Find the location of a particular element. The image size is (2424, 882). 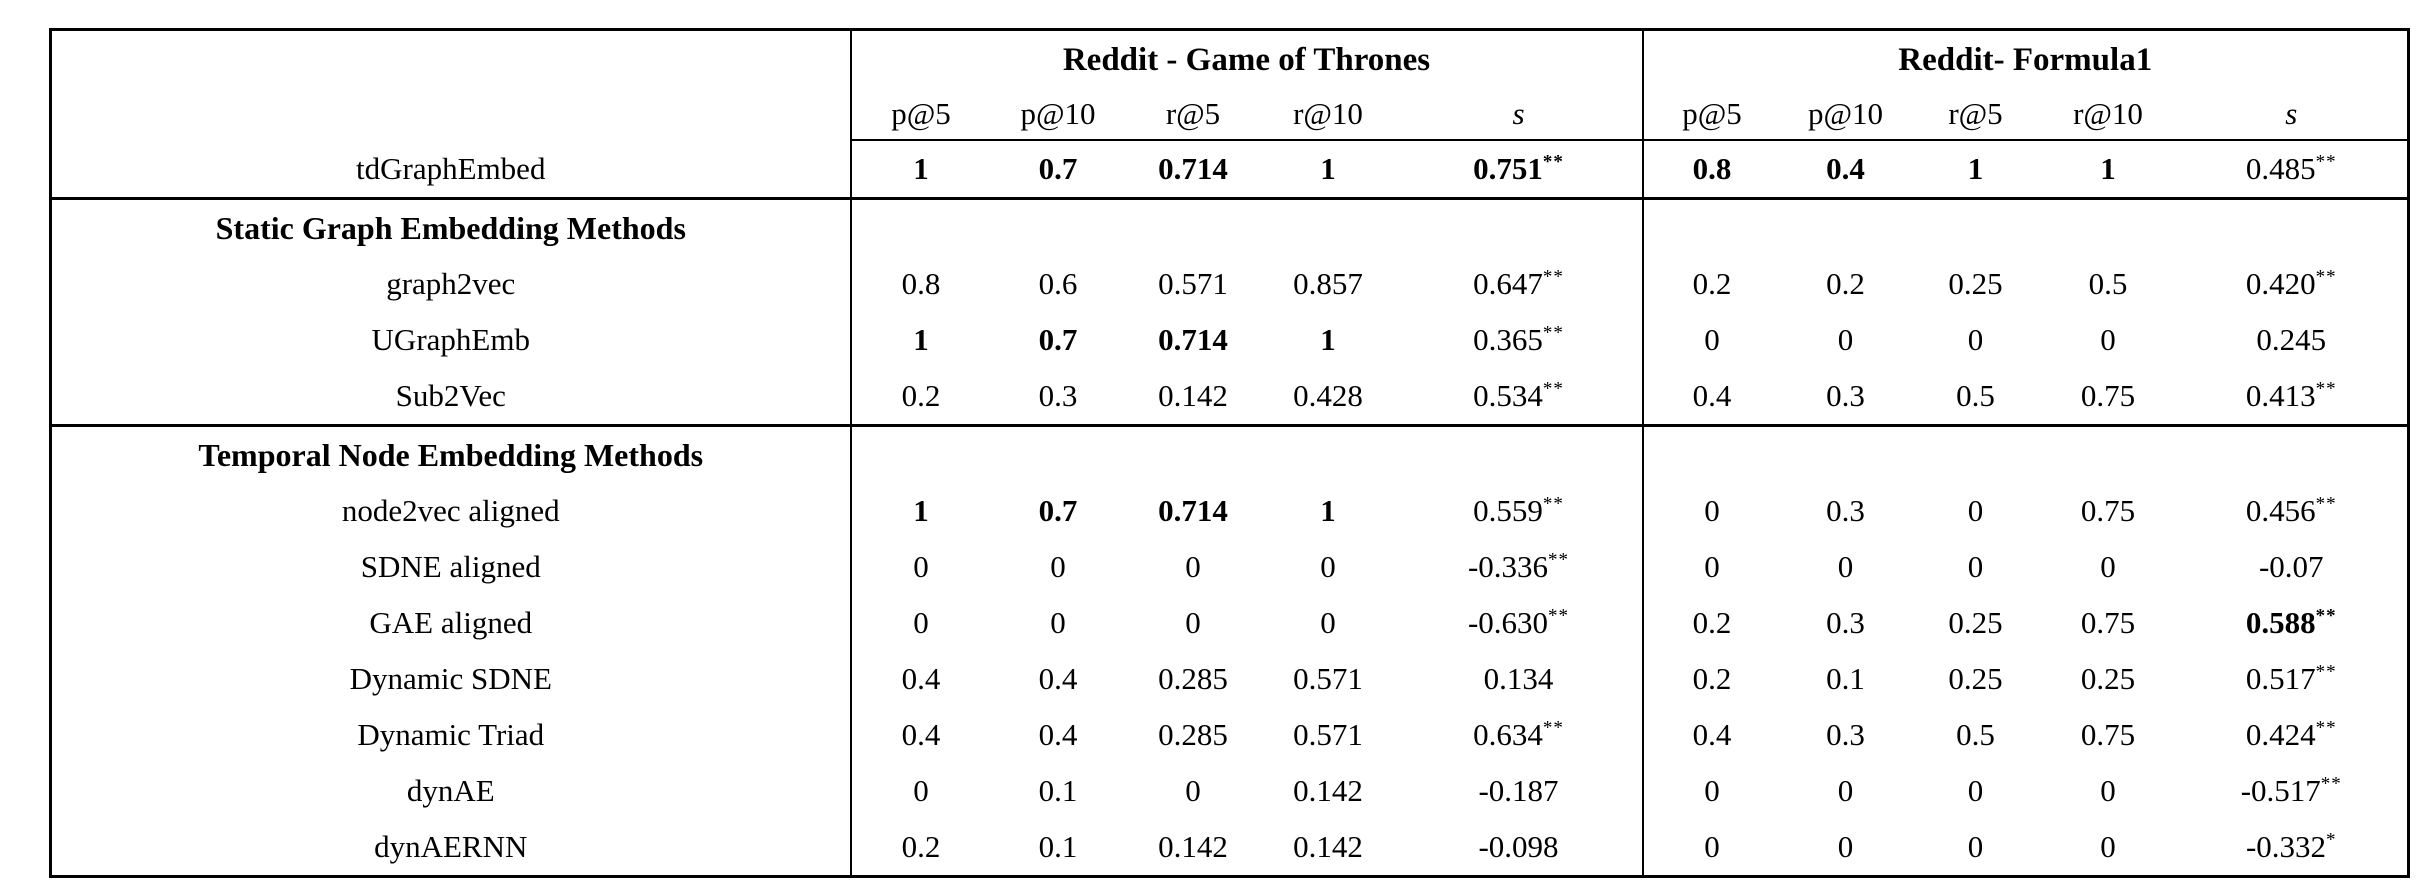

row-label: dynAERNN is located at coordinates (451, 846).